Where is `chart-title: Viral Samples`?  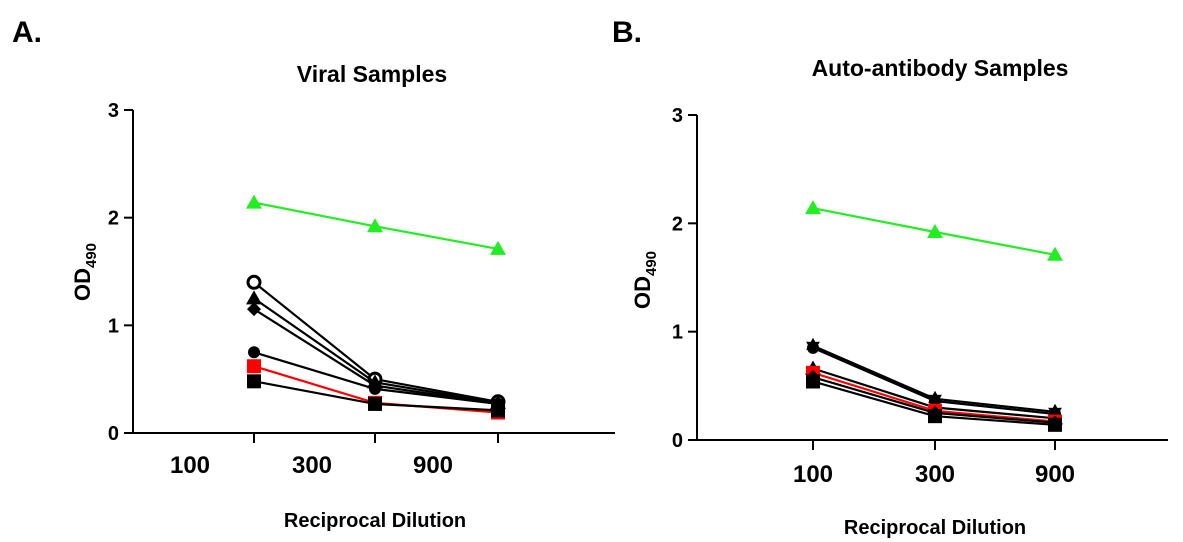
chart-title: Viral Samples is located at coordinates (372, 74).